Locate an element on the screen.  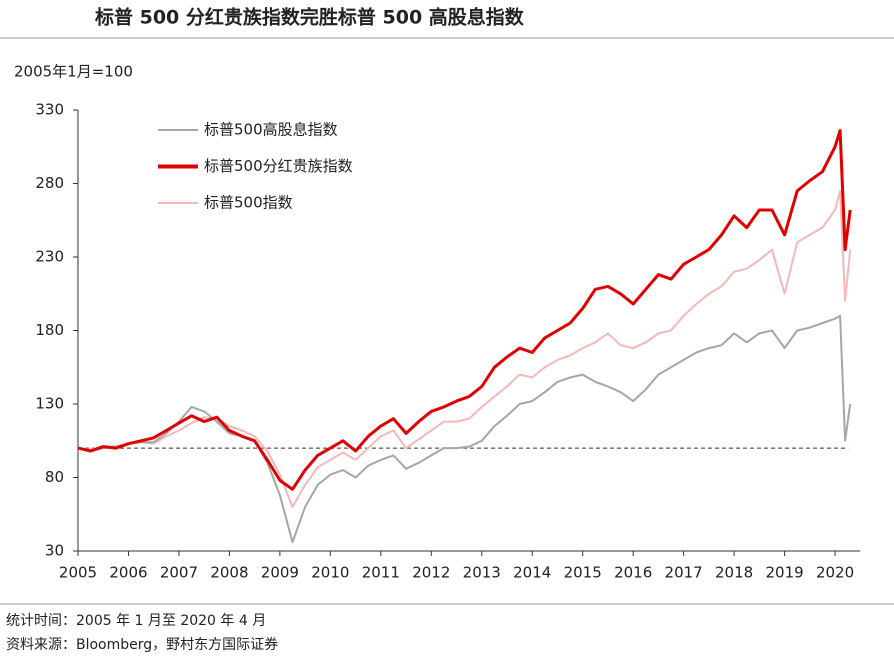
footnote: 统计时间：2005 年 1 月至 2020 年 4 月 is located at coordinates (136, 621).